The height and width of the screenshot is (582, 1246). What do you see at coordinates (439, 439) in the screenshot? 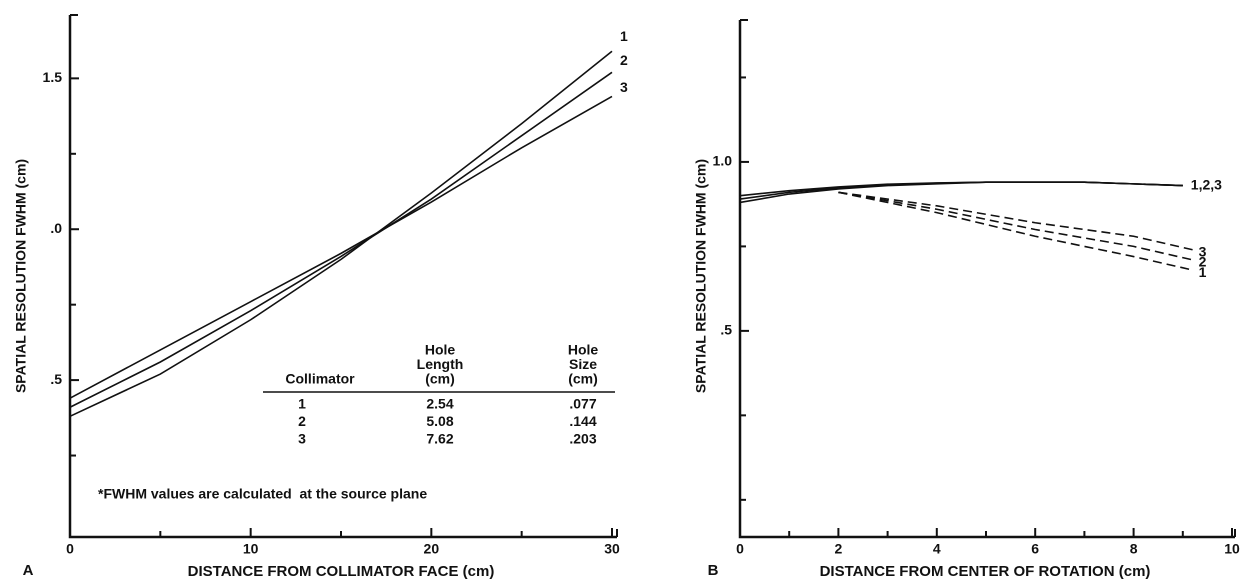
I see `table-cell: 7.62` at bounding box center [439, 439].